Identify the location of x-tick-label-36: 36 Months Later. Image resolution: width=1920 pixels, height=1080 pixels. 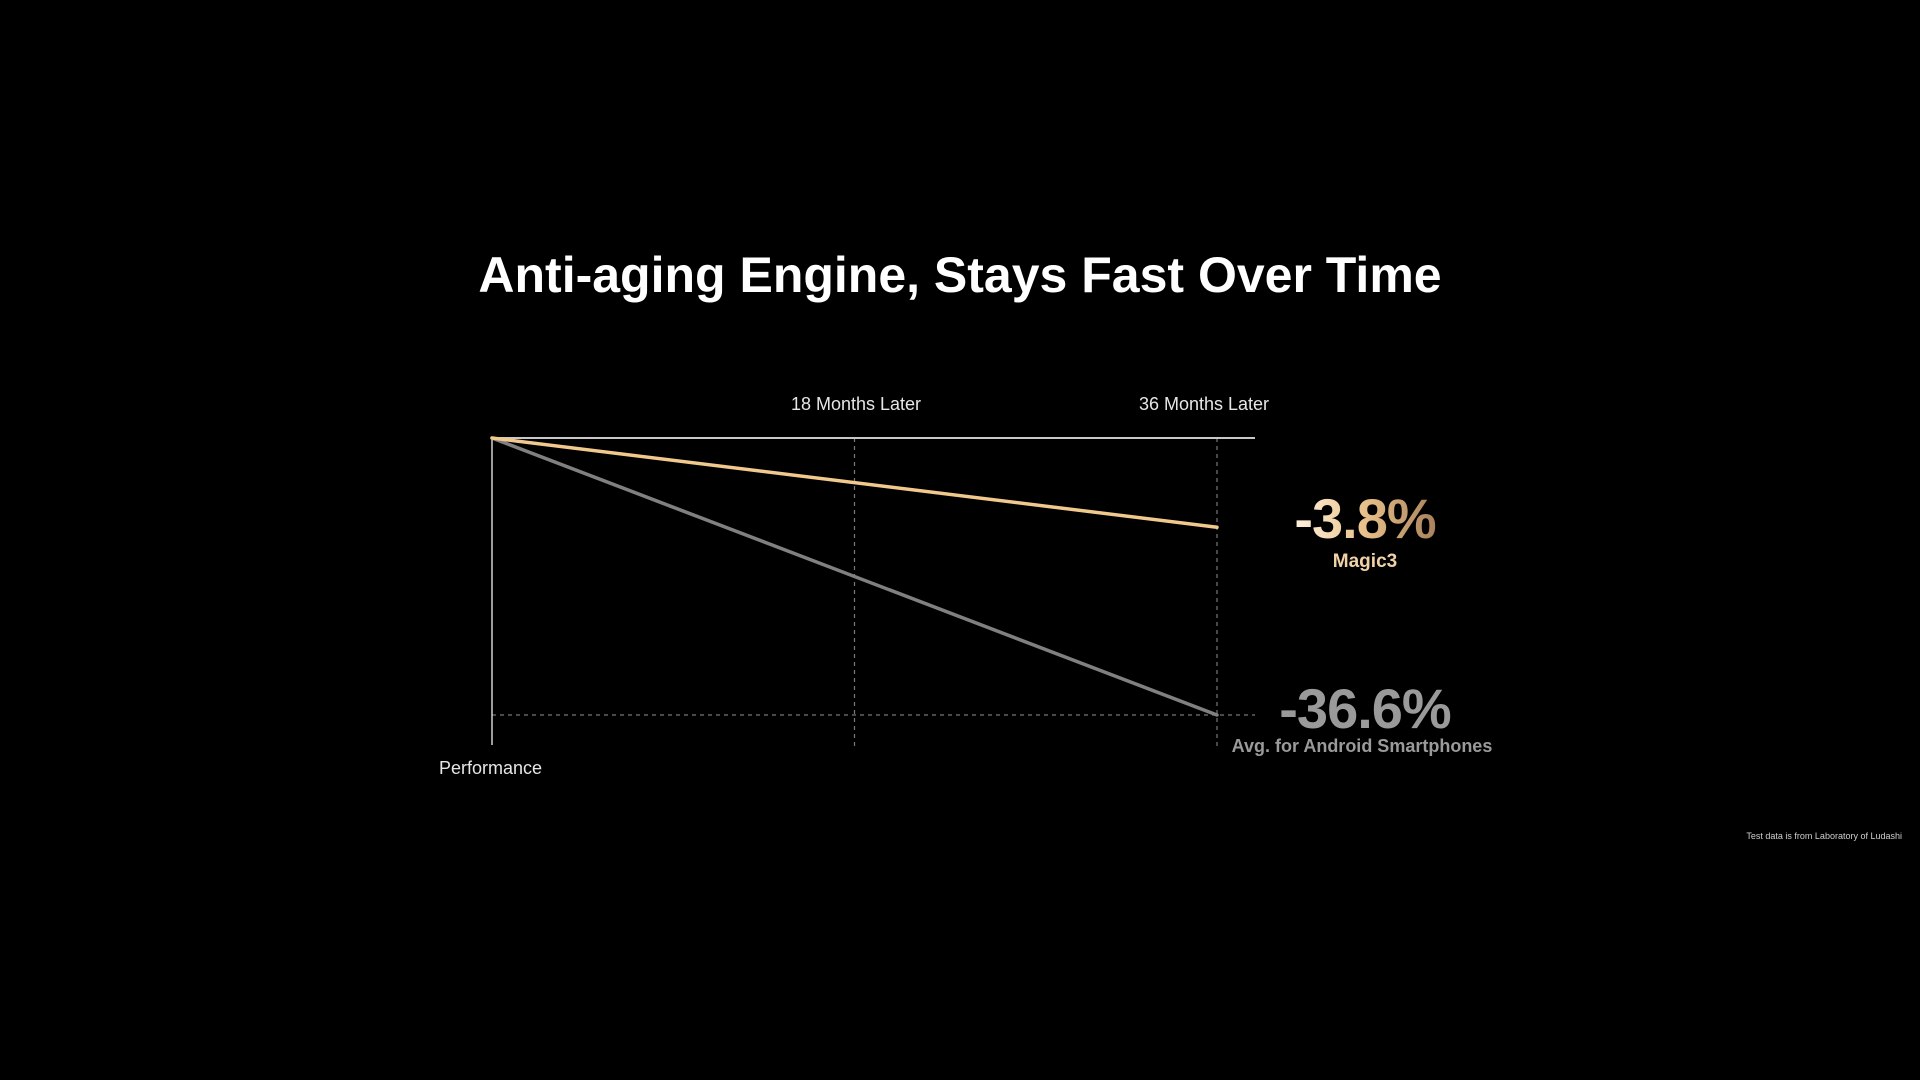
(1204, 404).